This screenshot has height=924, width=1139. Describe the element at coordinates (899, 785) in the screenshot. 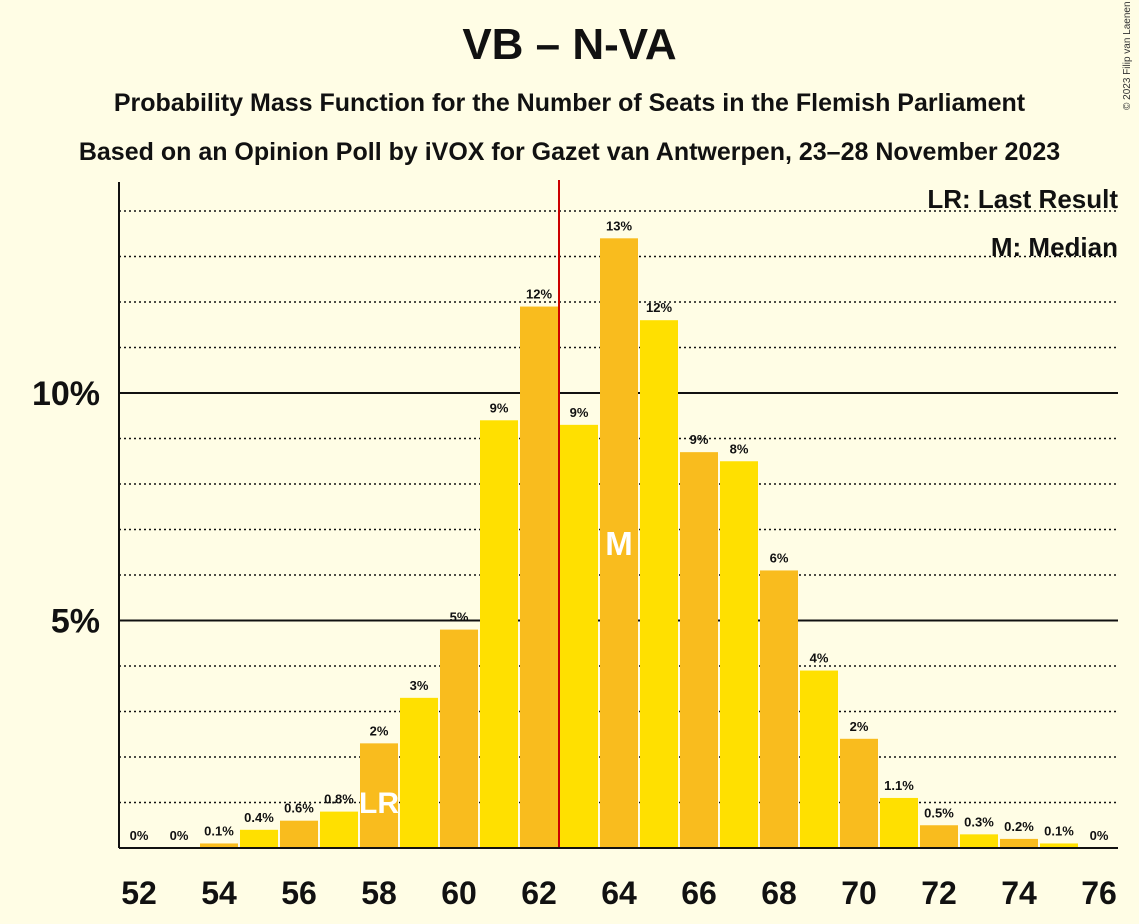

I see `data-label-seats-71: 1.1%` at that location.